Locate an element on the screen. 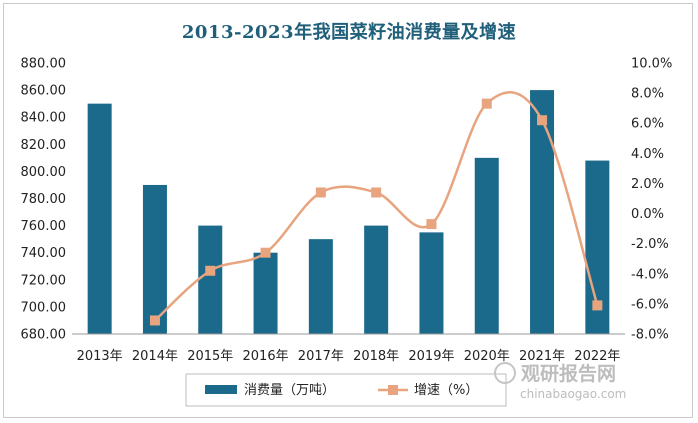 This screenshot has width=698, height=423. x-axis-tick: 2021年 is located at coordinates (542, 356).